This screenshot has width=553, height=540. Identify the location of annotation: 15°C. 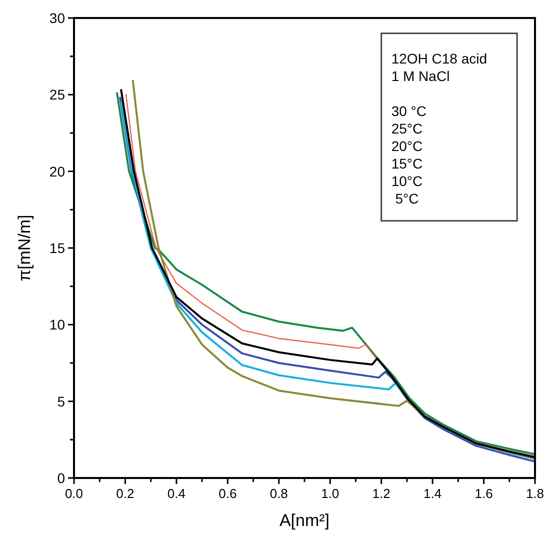
(407, 163).